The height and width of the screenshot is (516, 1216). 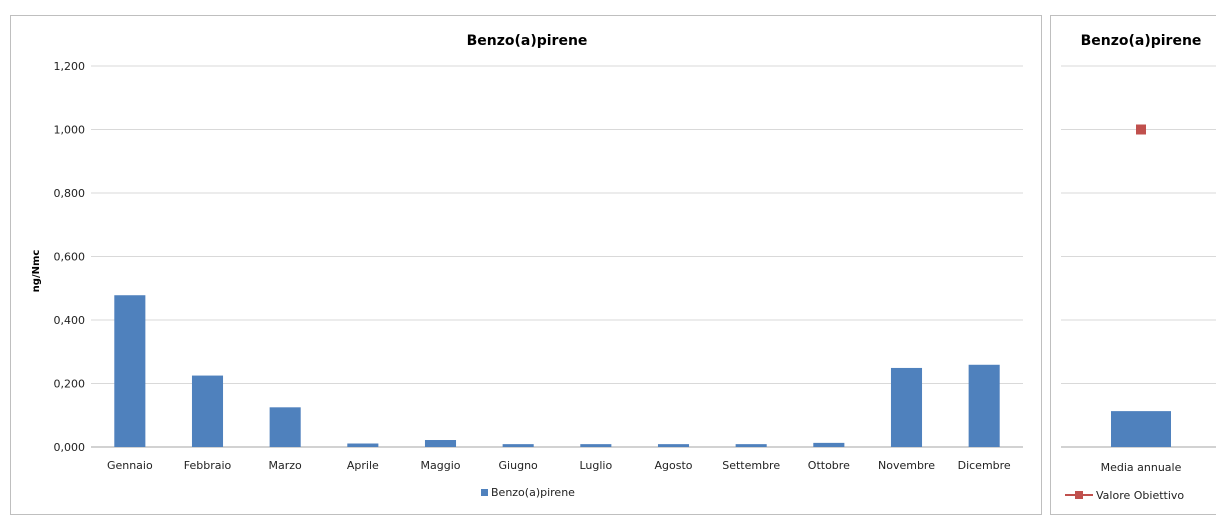 What do you see at coordinates (518, 445) in the screenshot?
I see `bar-giugno` at bounding box center [518, 445].